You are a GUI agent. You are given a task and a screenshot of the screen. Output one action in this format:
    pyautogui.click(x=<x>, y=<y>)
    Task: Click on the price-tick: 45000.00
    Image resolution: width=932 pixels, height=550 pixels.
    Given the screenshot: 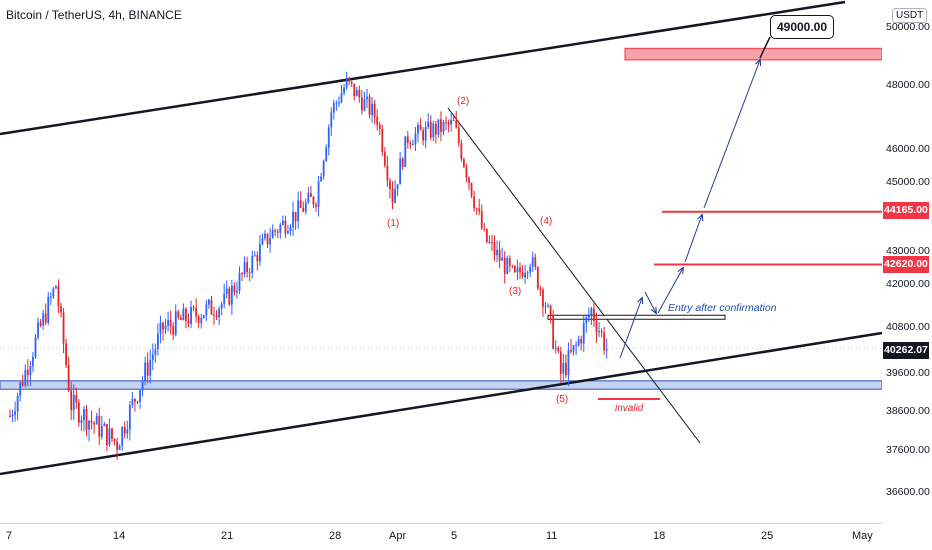 What is the action you would take?
    pyautogui.click(x=908, y=182)
    